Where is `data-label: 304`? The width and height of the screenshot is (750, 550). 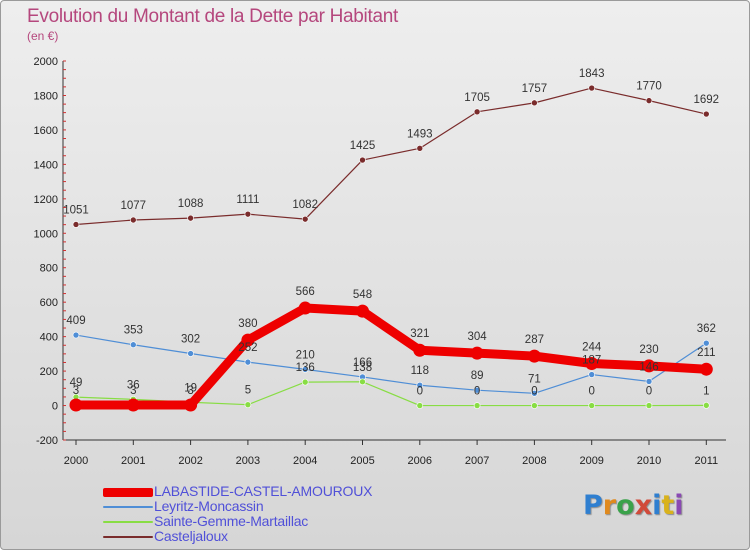
data-label: 304 is located at coordinates (478, 337).